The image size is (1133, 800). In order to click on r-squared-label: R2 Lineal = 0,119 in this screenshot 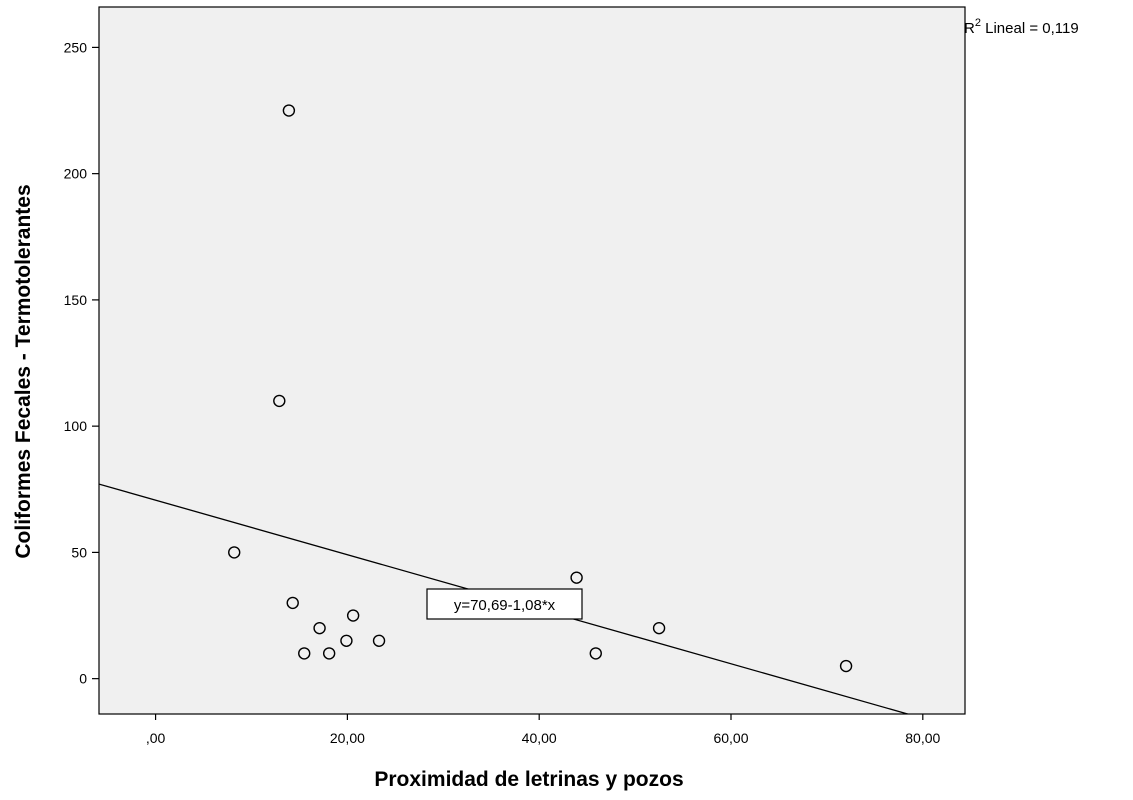, I will do `click(1021, 27)`.